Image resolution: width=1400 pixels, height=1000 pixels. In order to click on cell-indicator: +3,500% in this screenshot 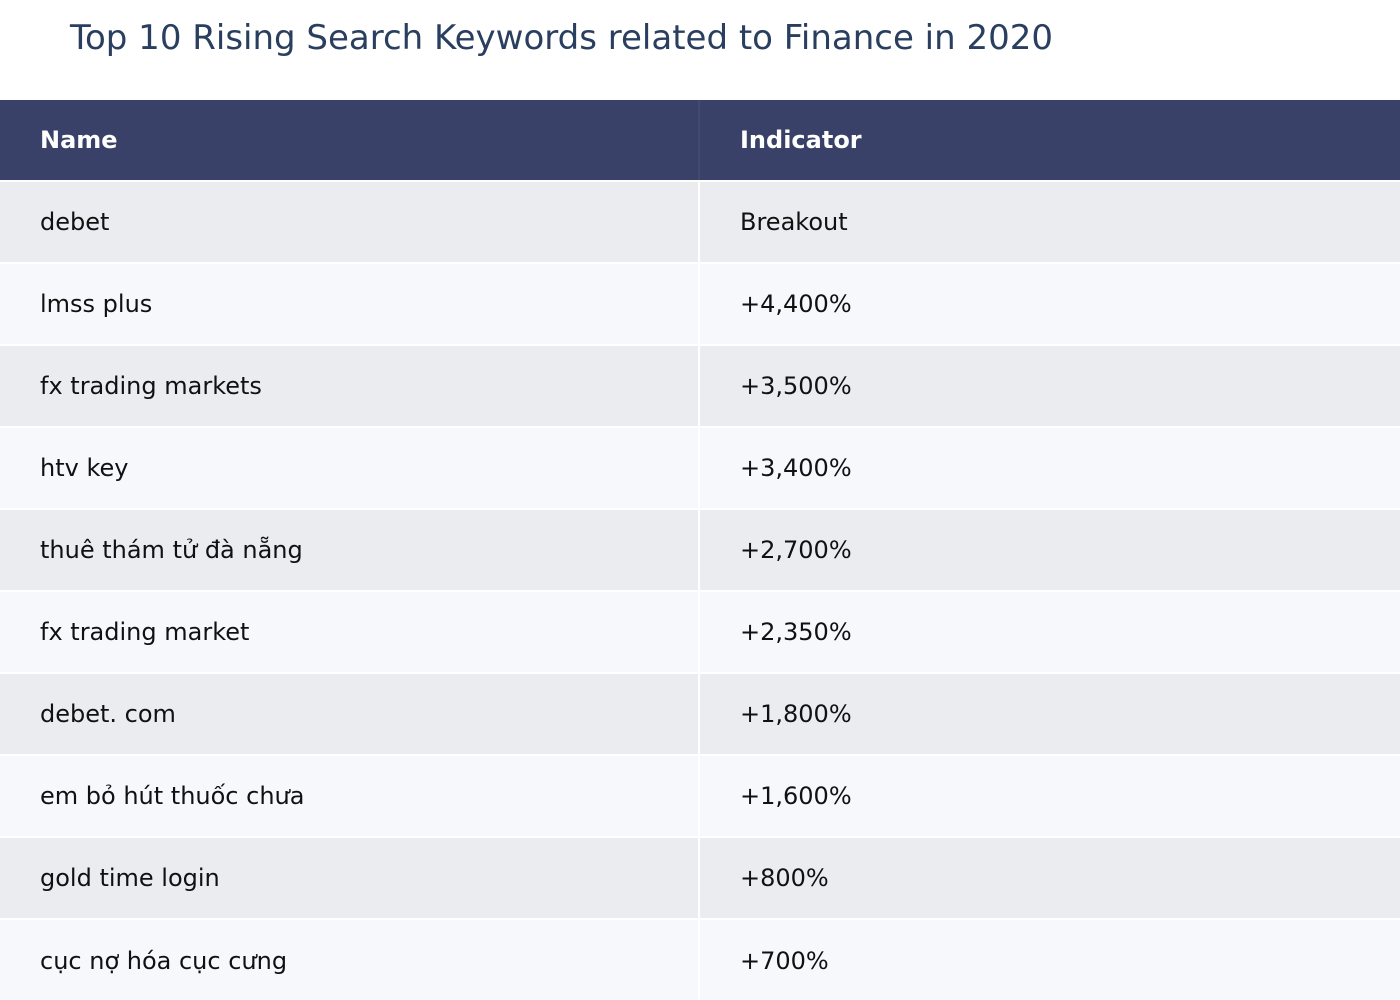, I will do `click(1050, 386)`.